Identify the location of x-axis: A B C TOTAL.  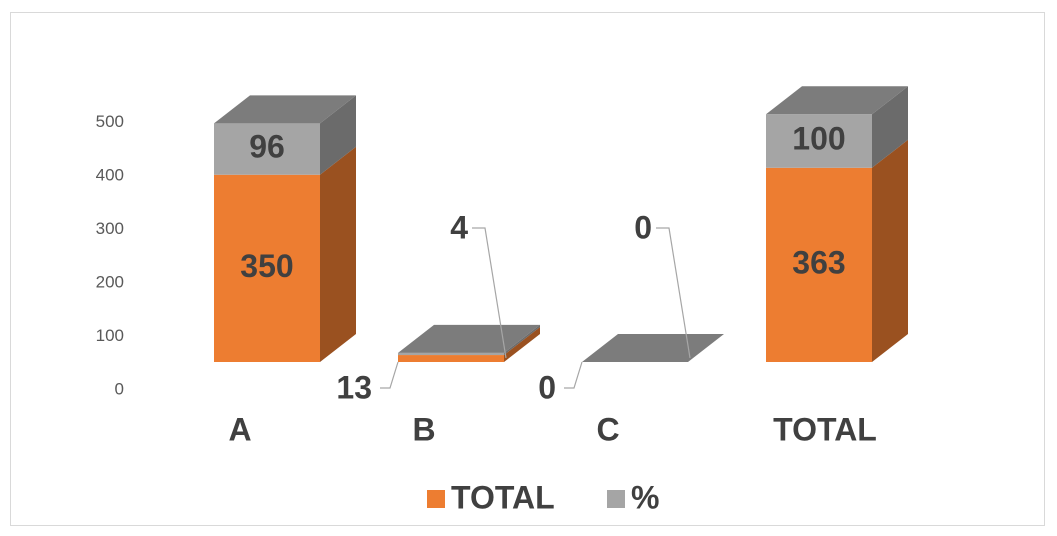
(552, 429).